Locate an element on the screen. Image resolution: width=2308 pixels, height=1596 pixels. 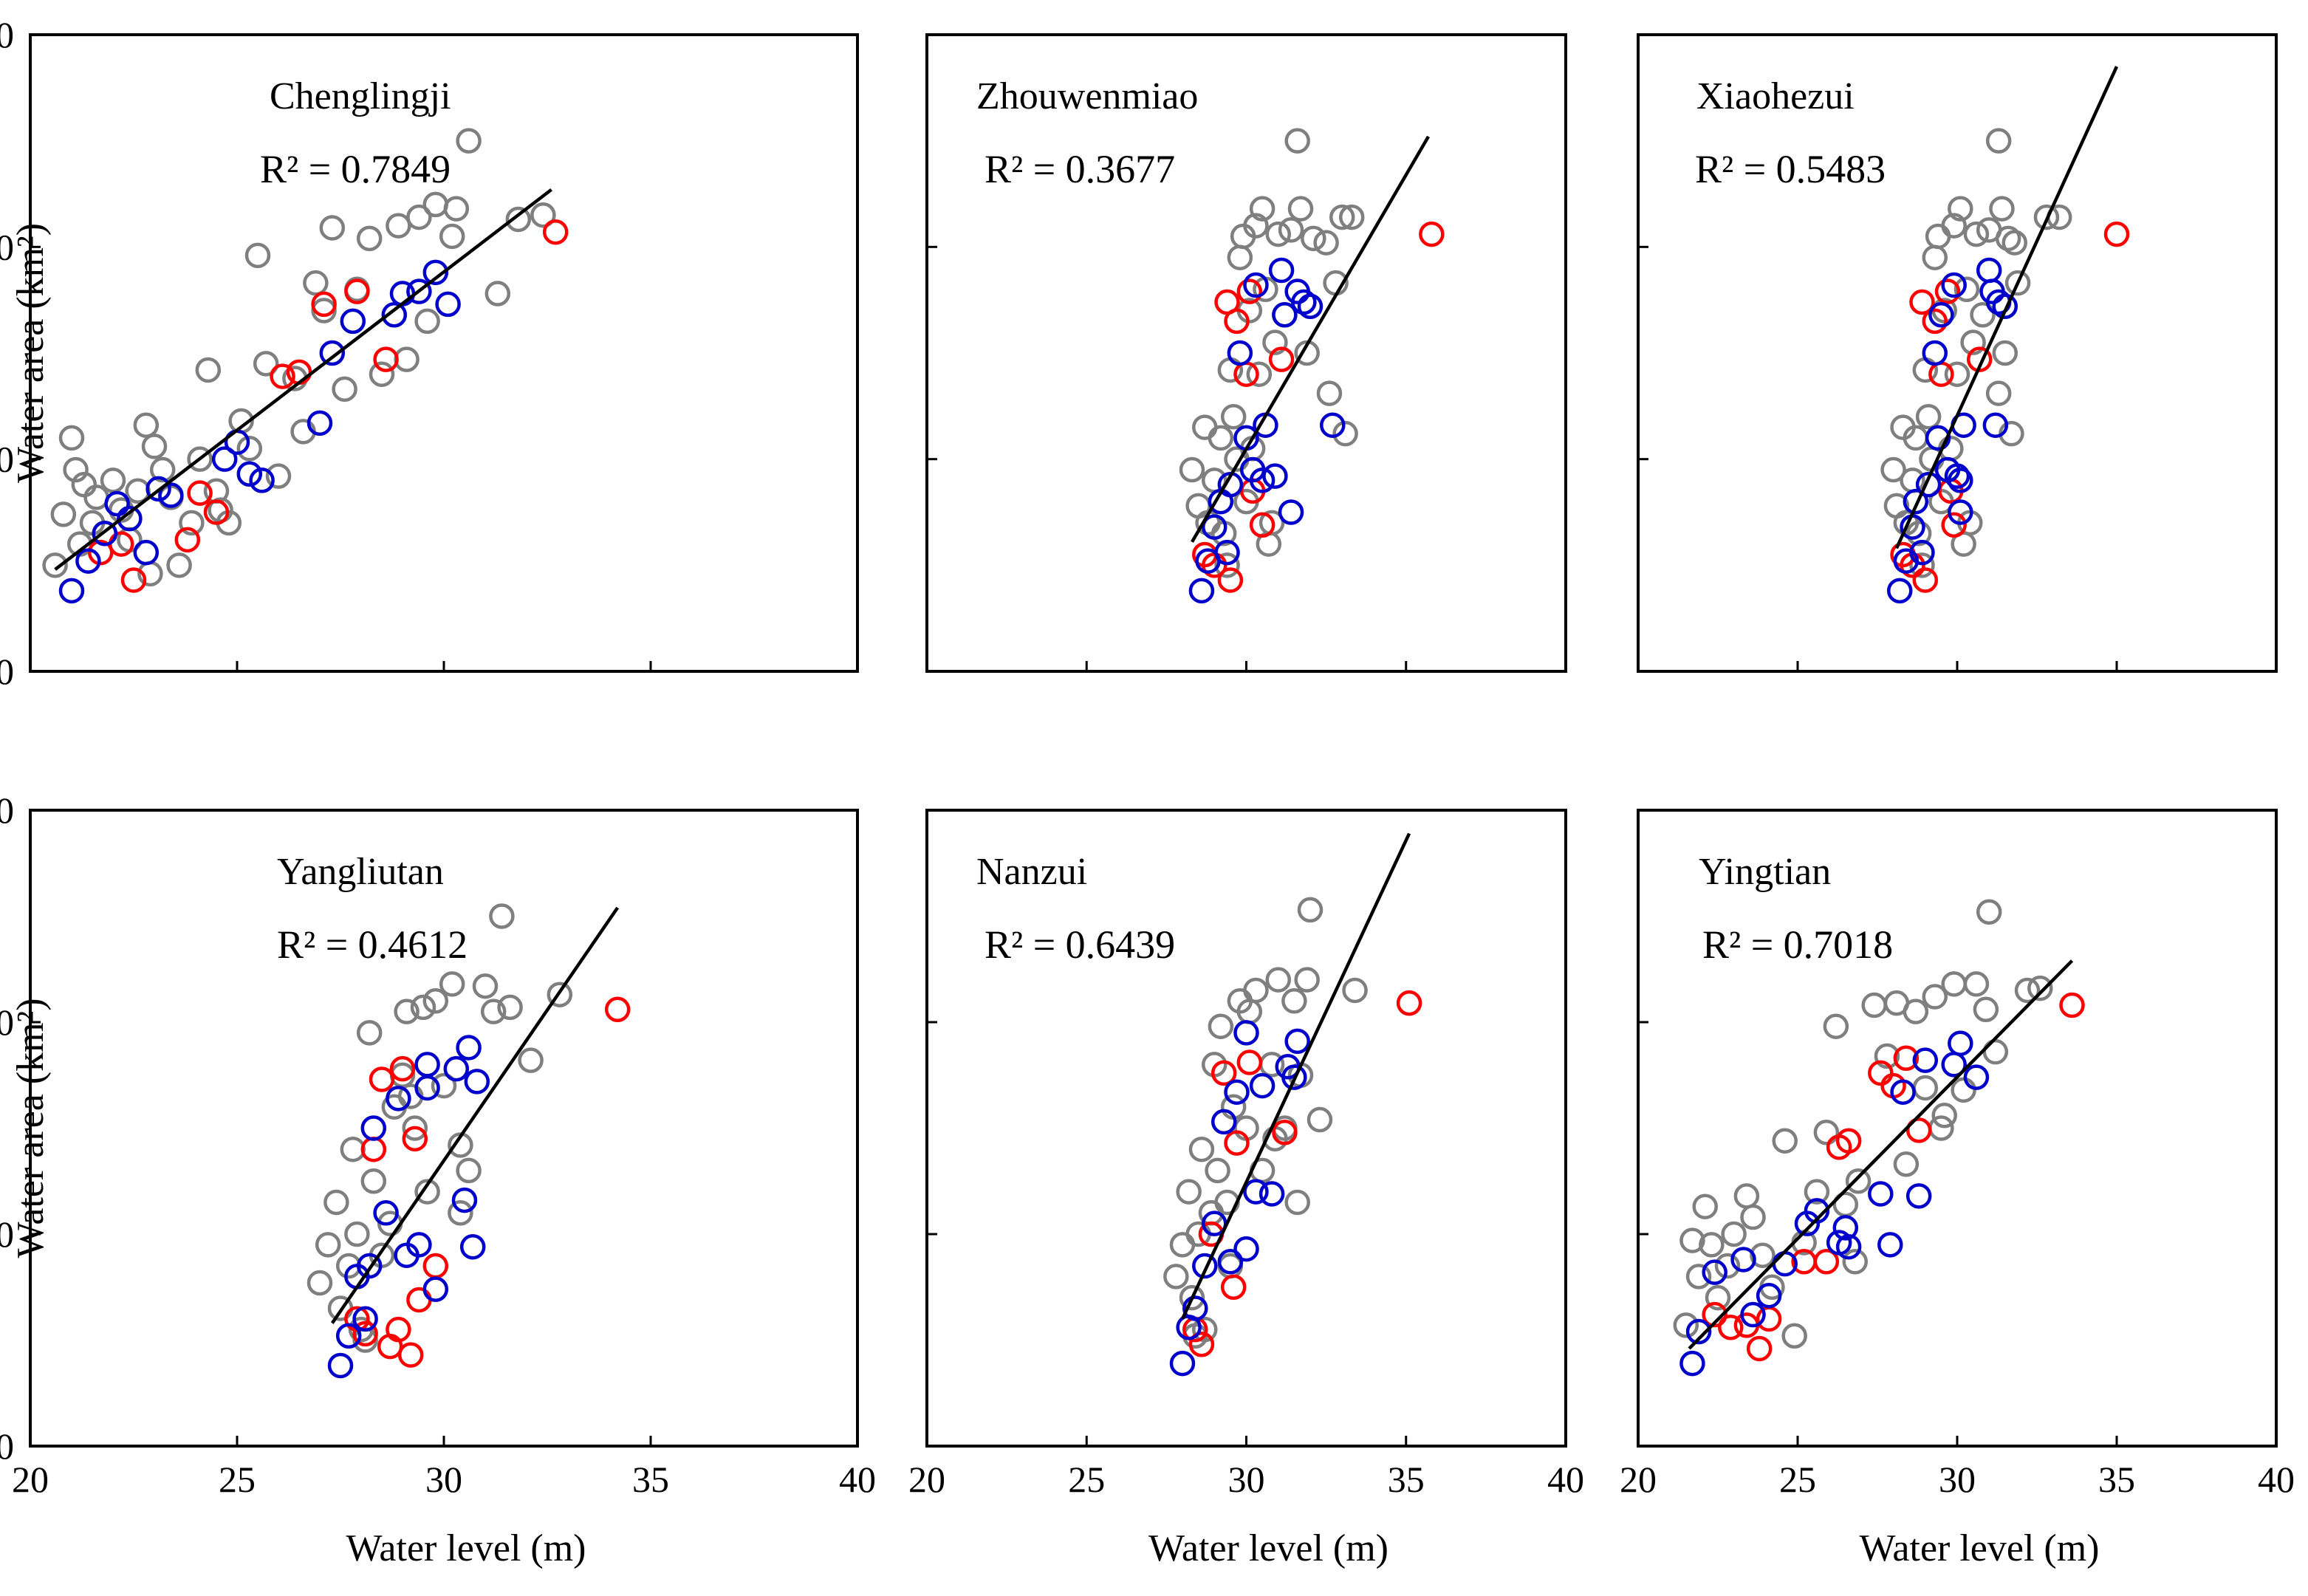
x-tick-label: 30 is located at coordinates (1957, 1479).